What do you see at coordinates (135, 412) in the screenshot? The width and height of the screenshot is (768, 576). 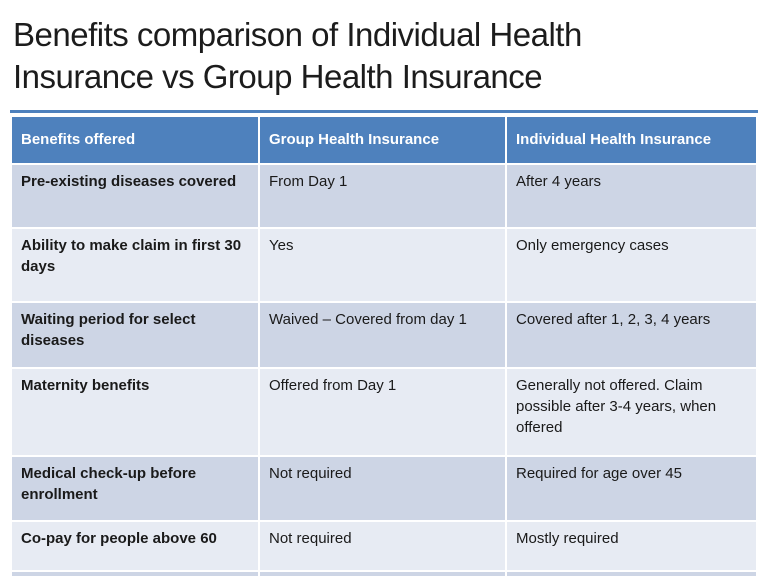 I see `cell-benefit: Maternity benefits` at bounding box center [135, 412].